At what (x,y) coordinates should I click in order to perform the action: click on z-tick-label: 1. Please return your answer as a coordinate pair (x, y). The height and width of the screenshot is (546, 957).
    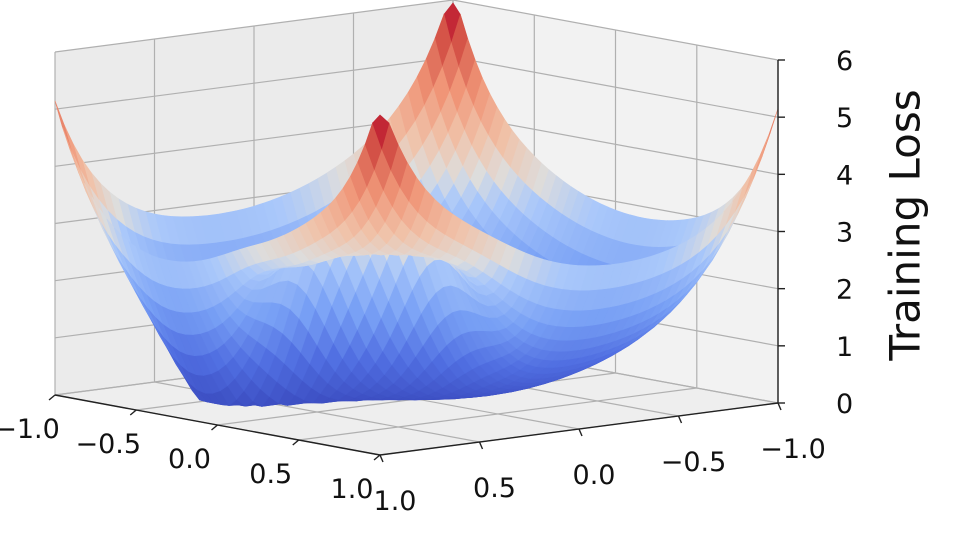
    Looking at the image, I should click on (844, 347).